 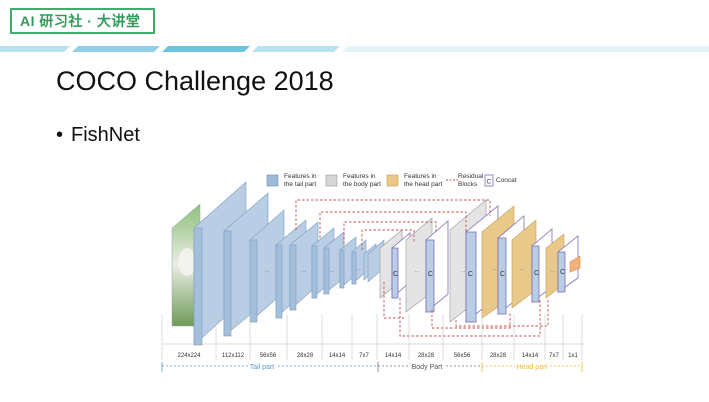 I want to click on legend-item-concat: C Concat, so click(x=500, y=180).